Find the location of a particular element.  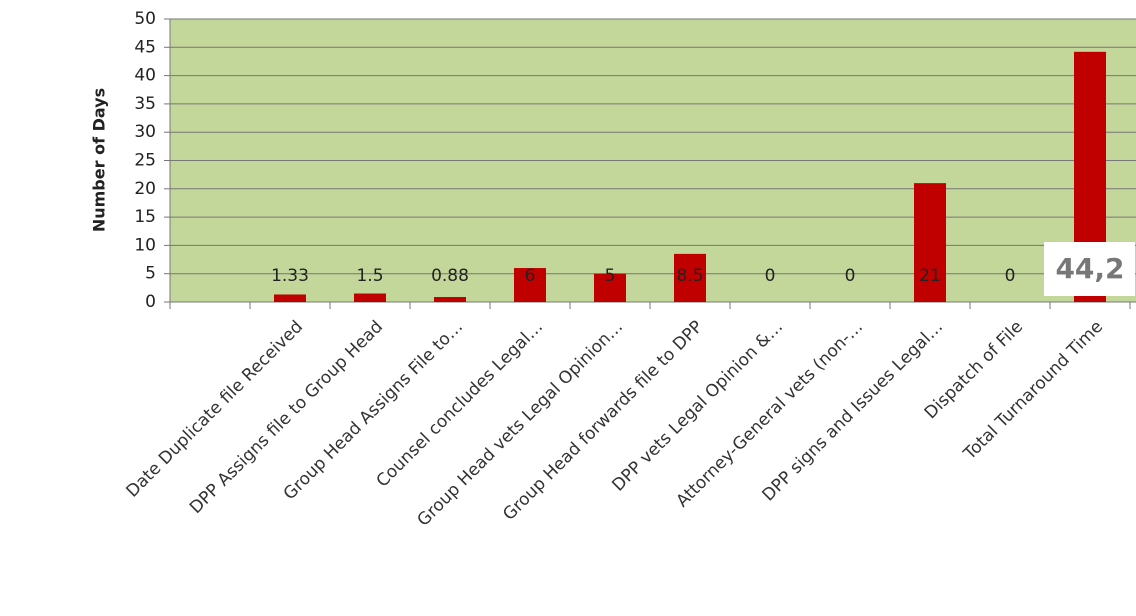

data-label: 8.5 is located at coordinates (689, 276).